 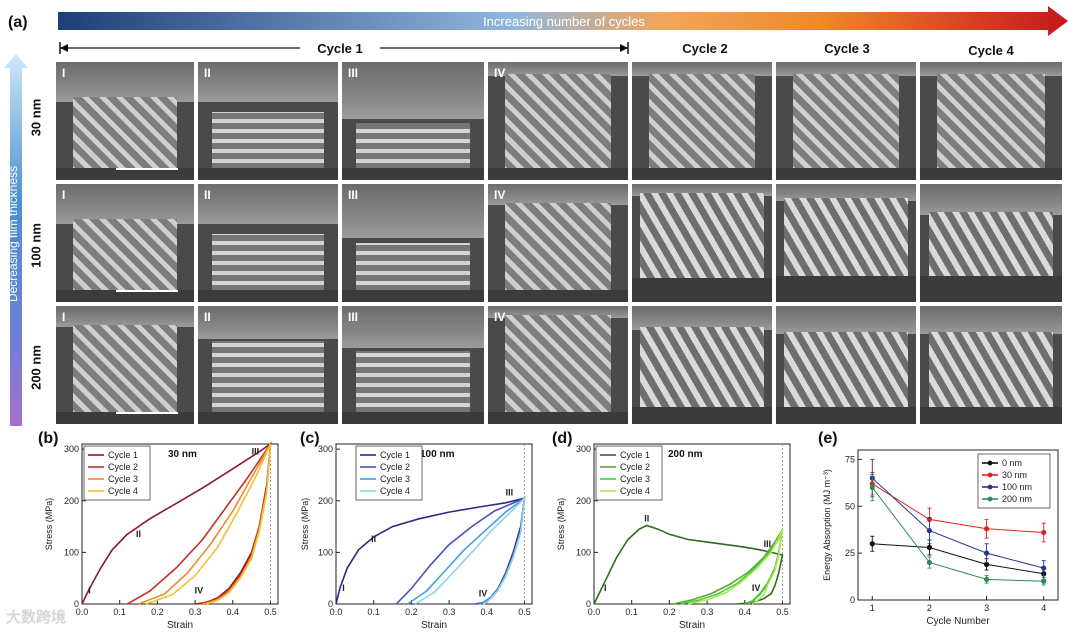 I want to click on thickness-arrow, so click(x=16, y=240).